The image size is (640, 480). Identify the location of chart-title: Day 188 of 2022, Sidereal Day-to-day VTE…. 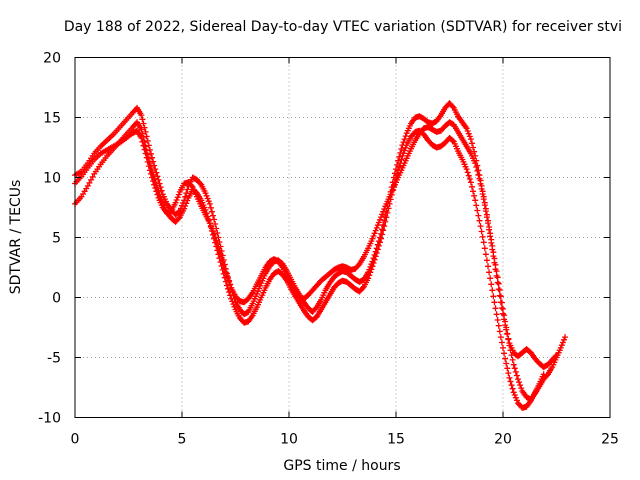
(343, 27).